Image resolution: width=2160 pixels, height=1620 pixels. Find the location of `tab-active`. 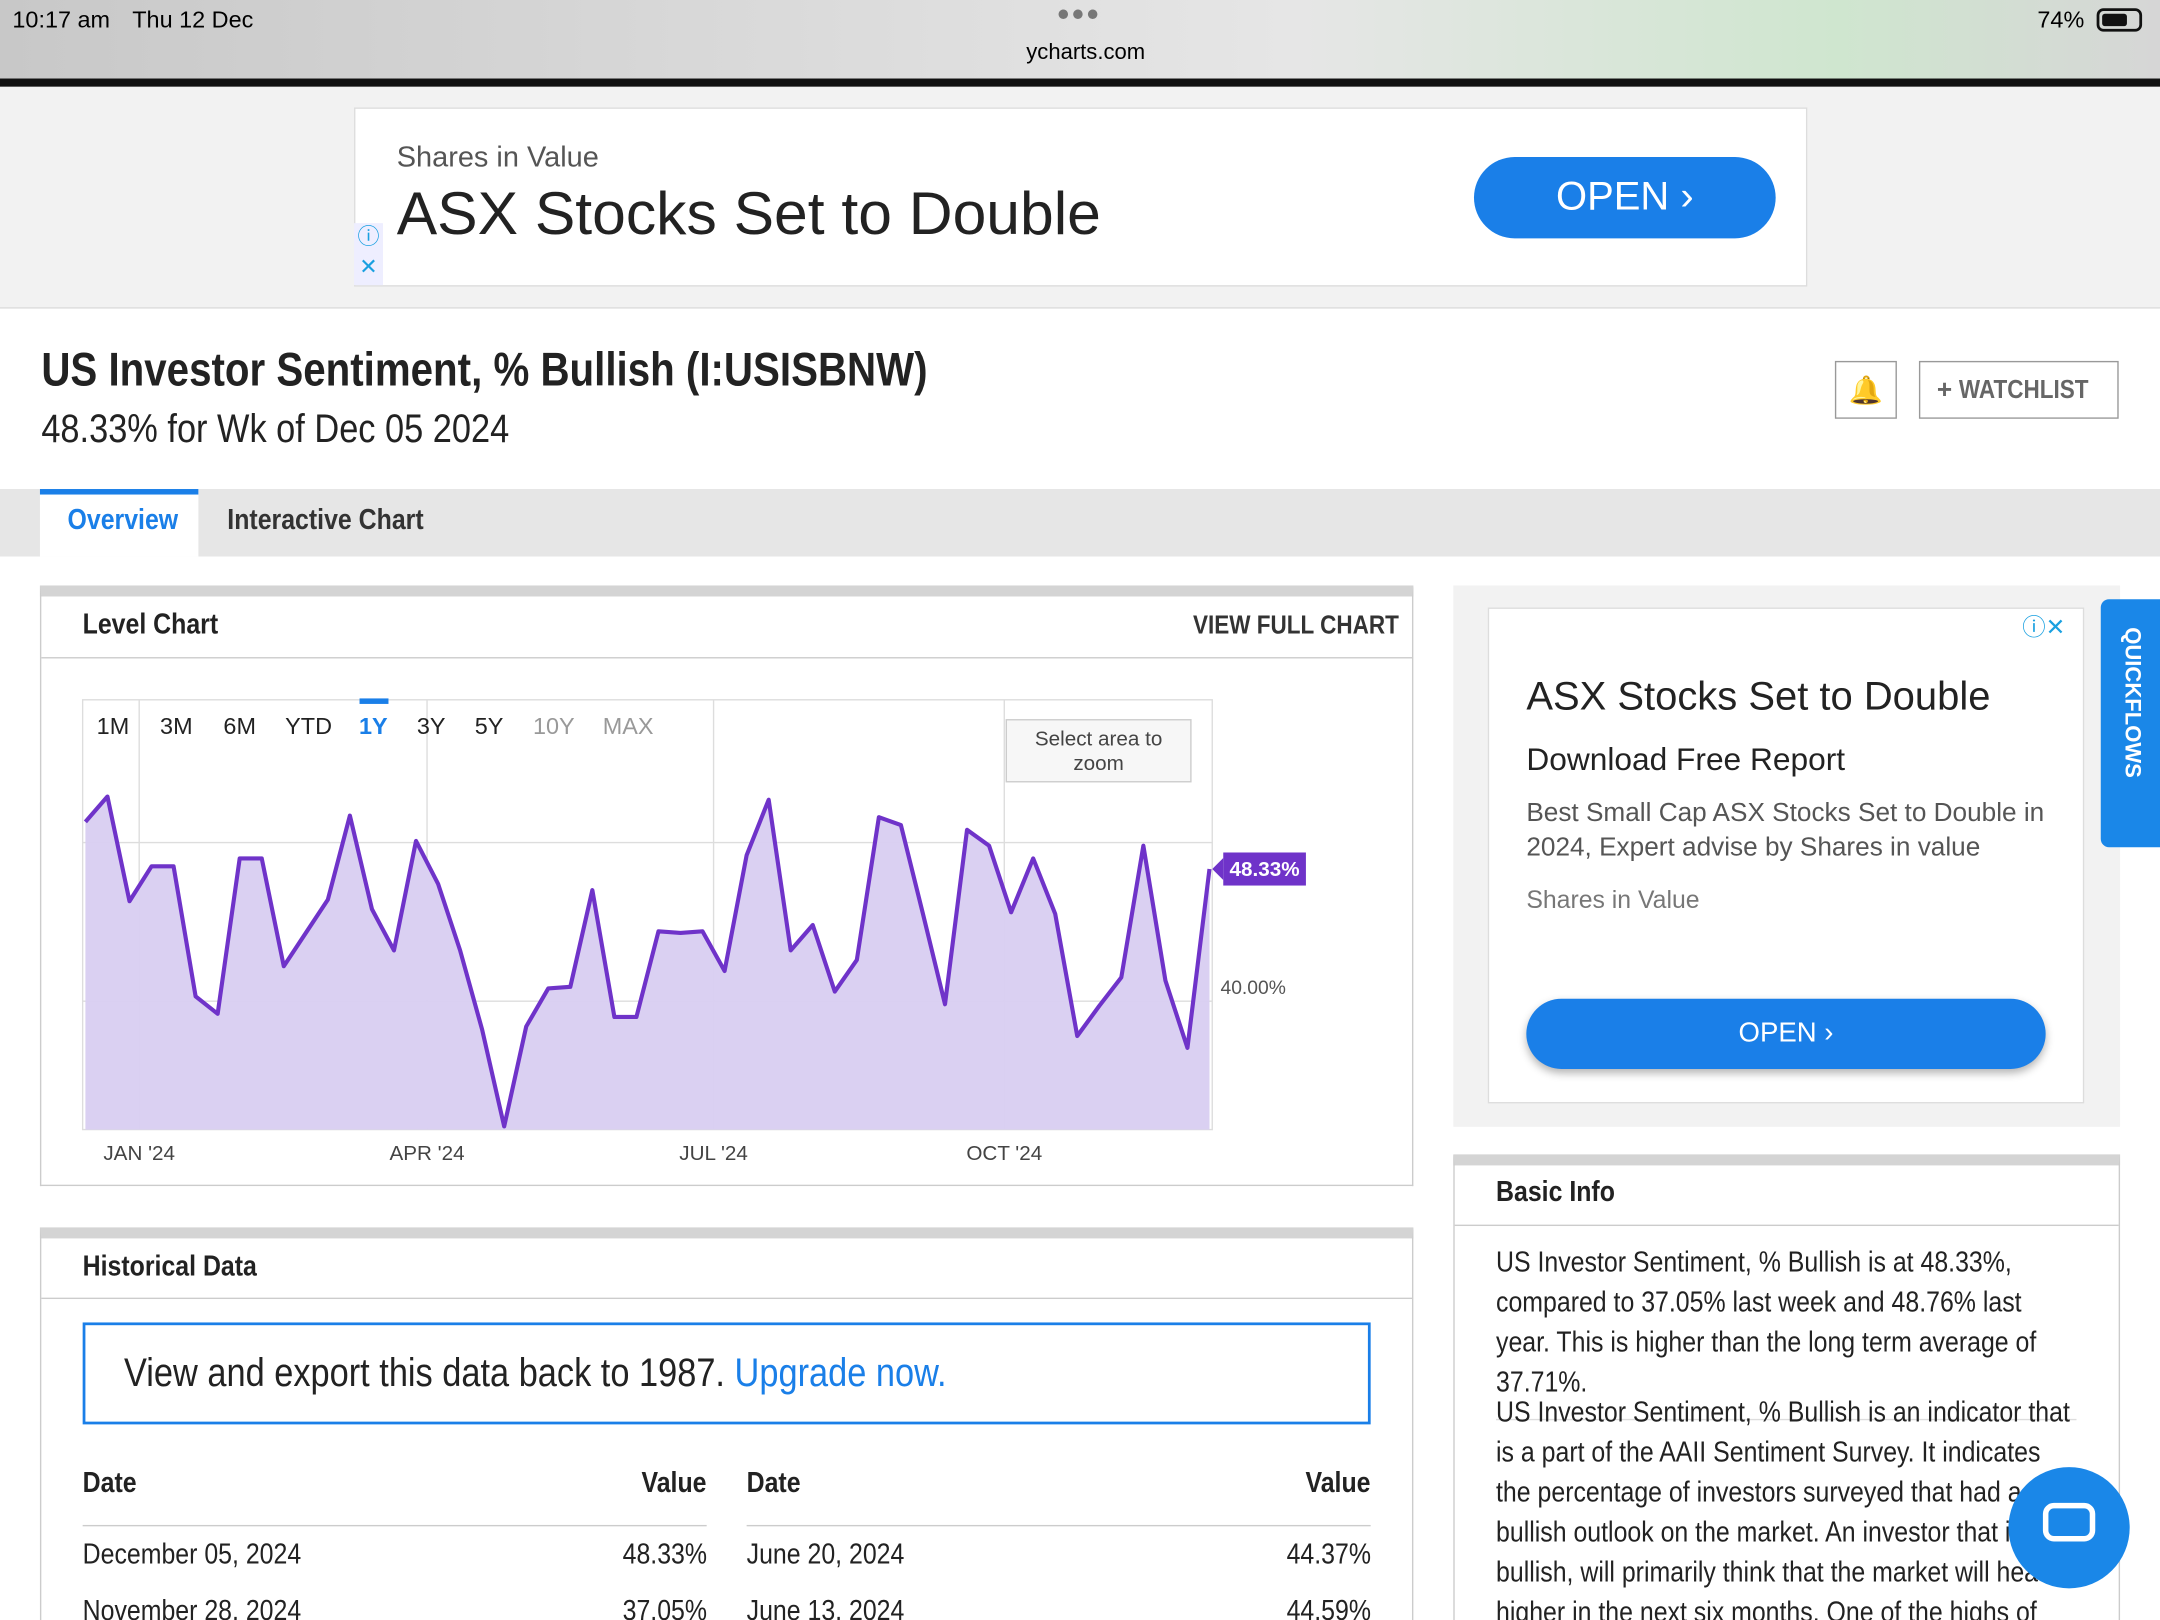

tab-active is located at coordinates (119, 523).